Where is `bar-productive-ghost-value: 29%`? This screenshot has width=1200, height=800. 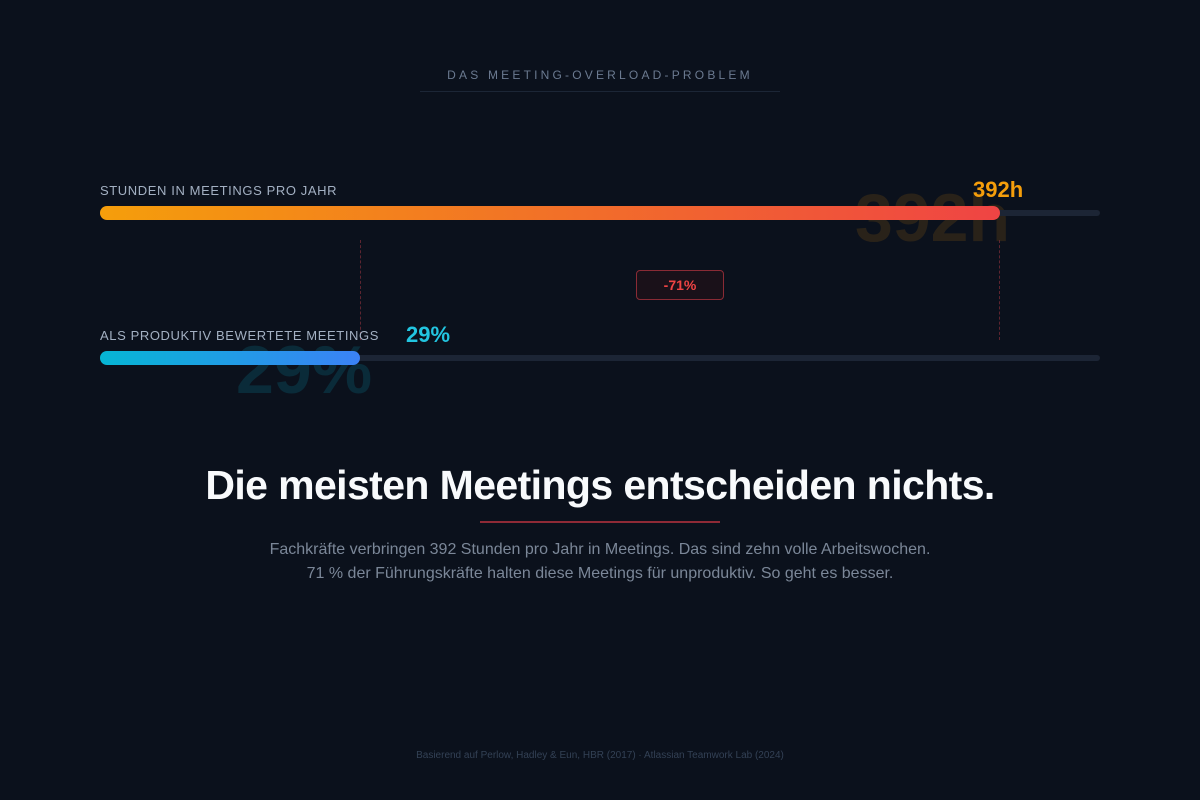 bar-productive-ghost-value: 29% is located at coordinates (304, 370).